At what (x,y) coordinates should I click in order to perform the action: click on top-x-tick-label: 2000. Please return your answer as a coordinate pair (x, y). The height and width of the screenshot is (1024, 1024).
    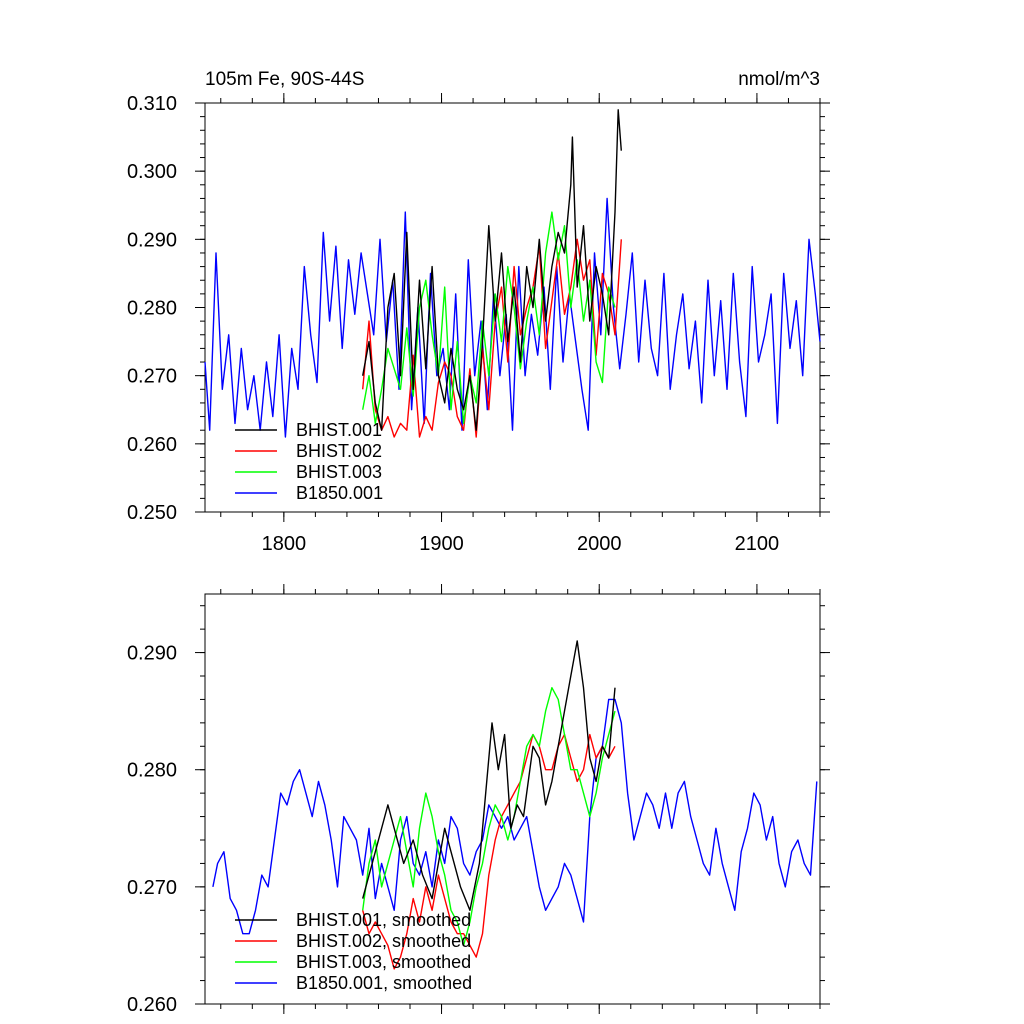
    Looking at the image, I should click on (599, 544).